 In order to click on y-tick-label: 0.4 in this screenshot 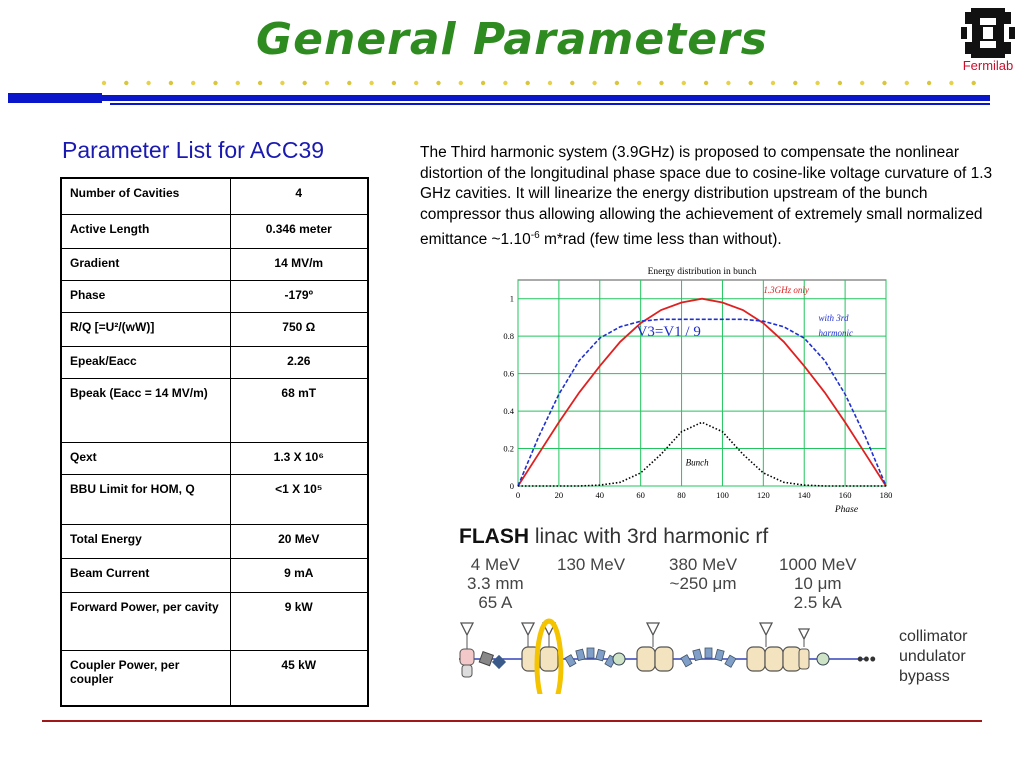, I will do `click(508, 411)`.